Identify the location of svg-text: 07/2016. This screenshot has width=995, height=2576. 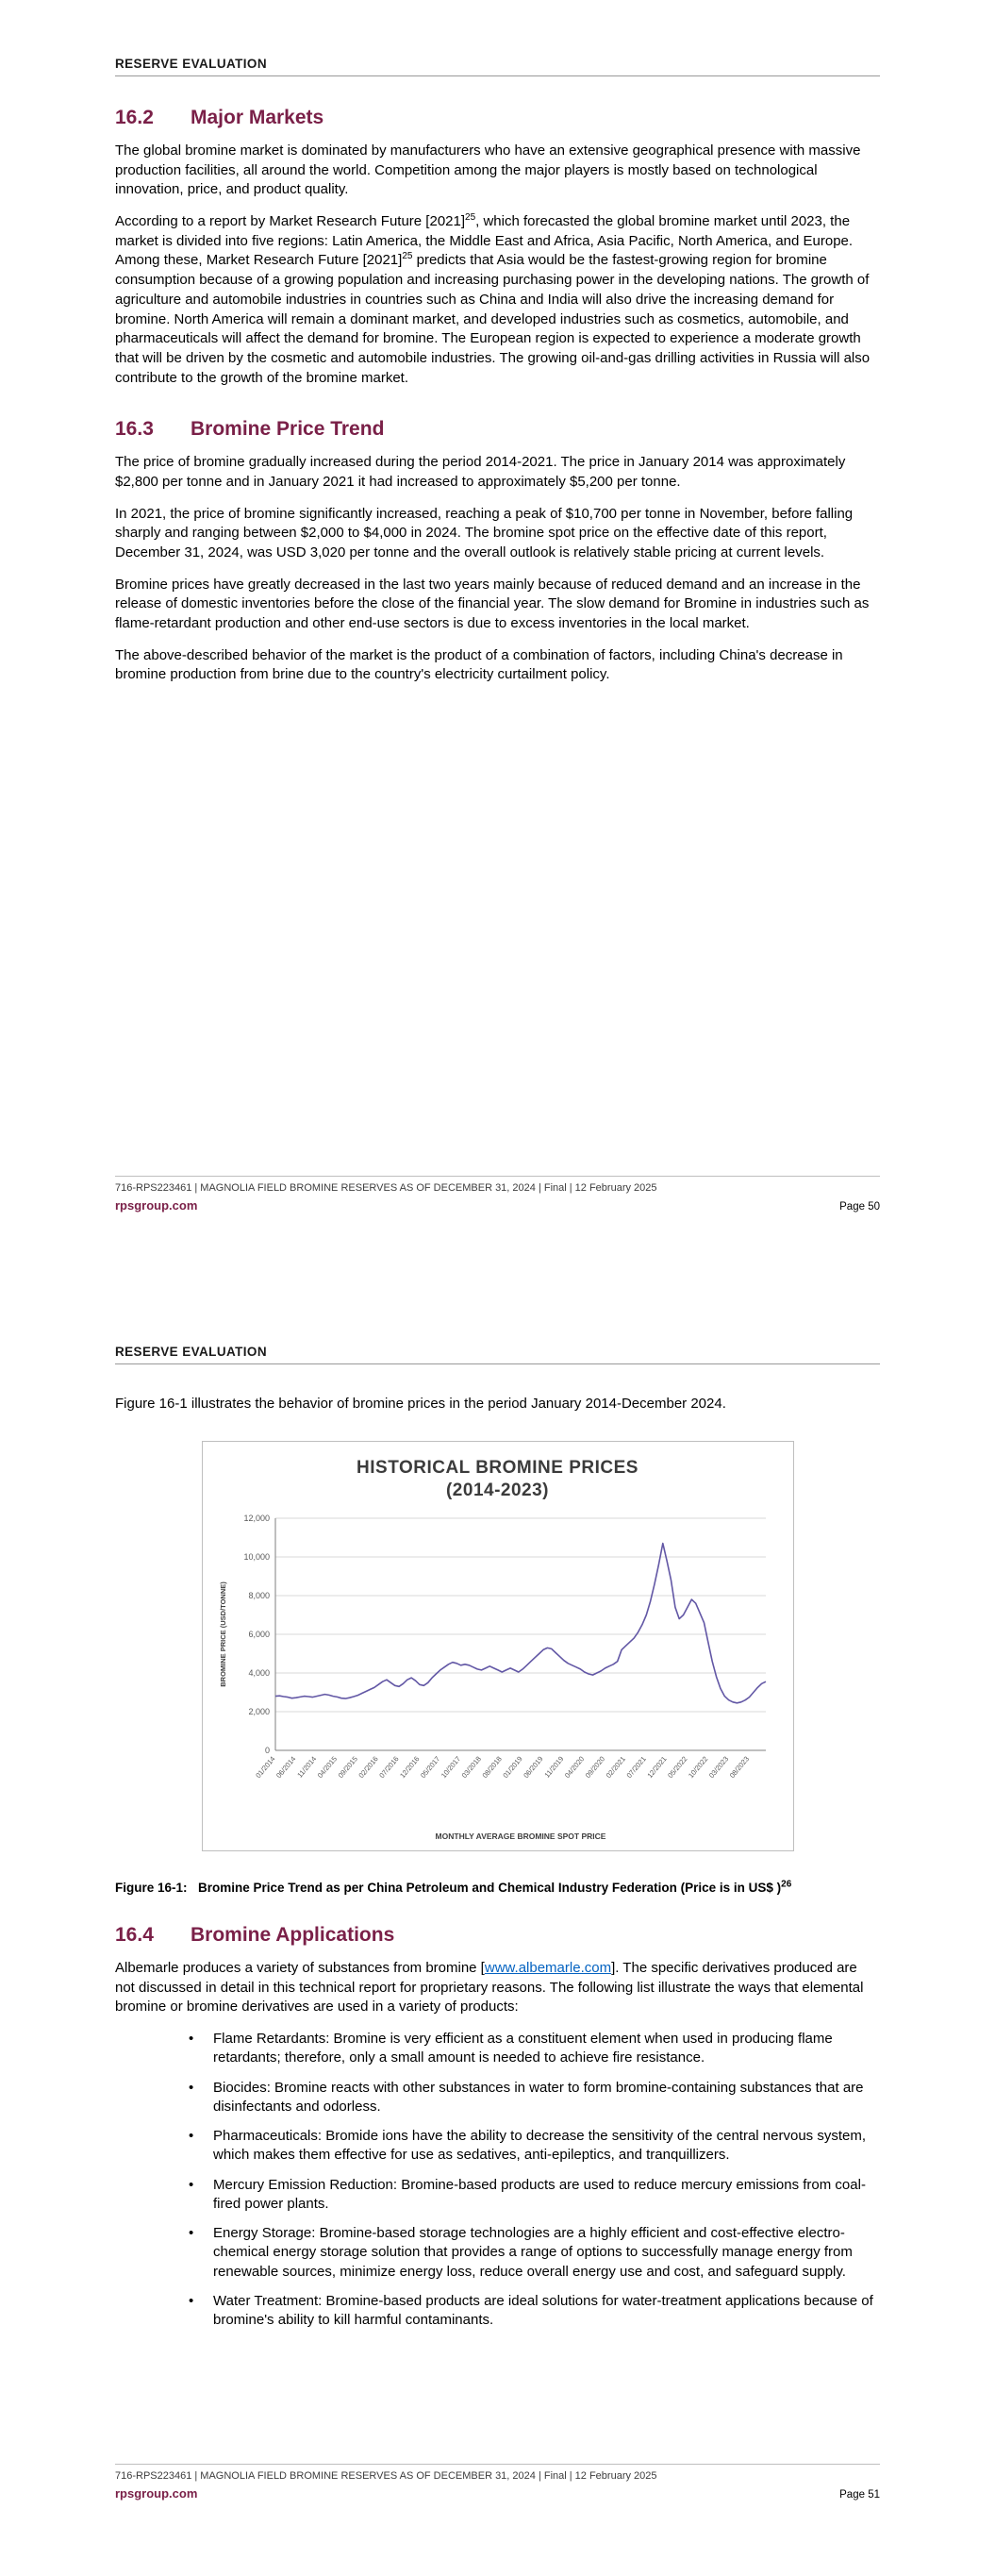
(388, 1768).